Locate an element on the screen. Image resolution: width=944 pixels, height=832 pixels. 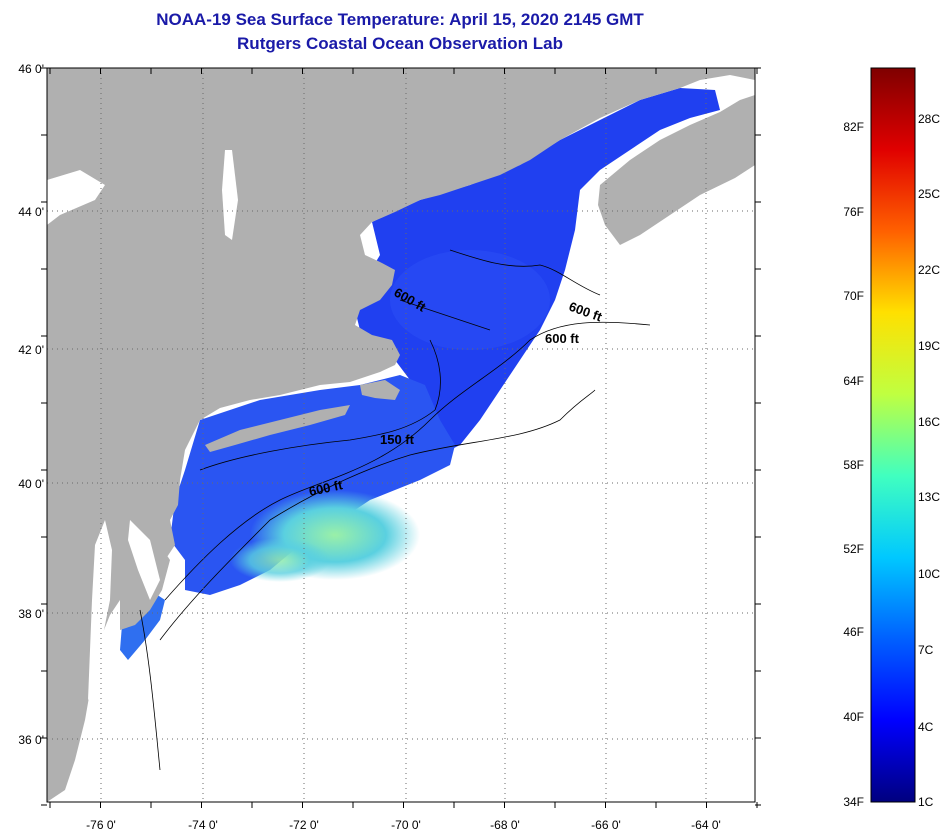
colorbar-f-label: 34F is located at coordinates (853, 802).